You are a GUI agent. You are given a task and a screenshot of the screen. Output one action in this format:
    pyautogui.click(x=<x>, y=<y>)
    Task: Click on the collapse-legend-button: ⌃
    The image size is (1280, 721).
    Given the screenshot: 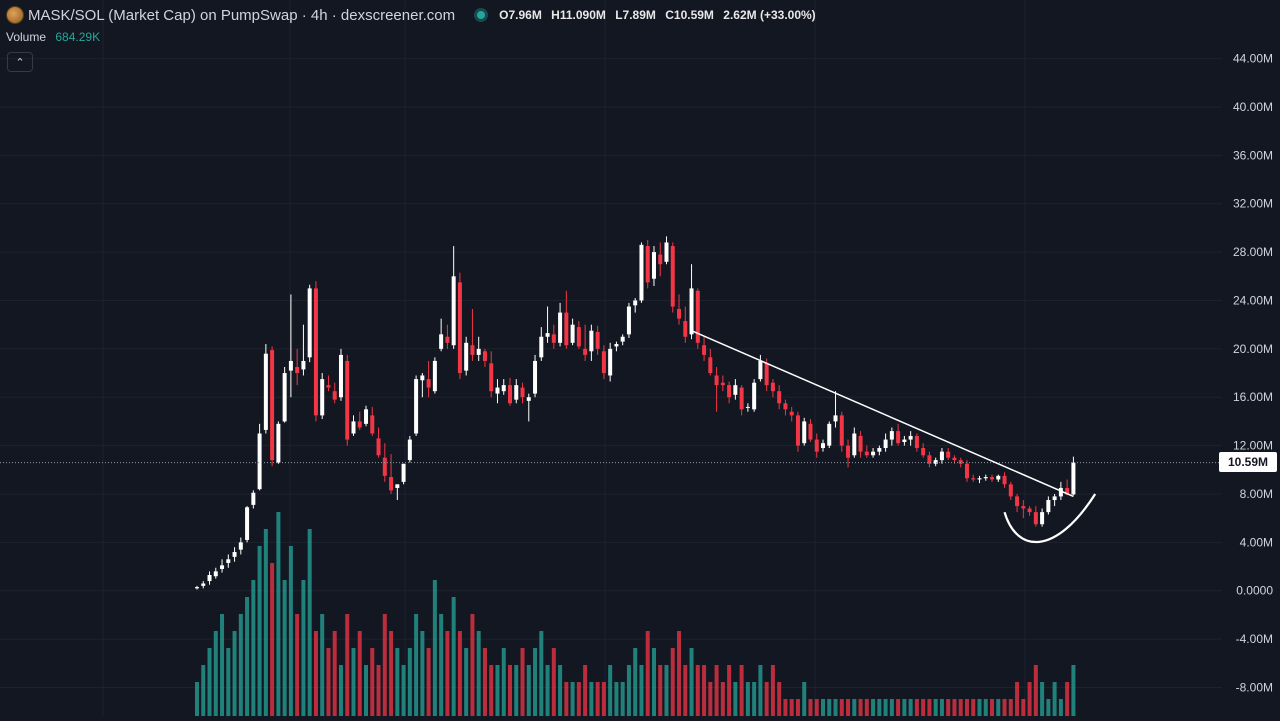 What is the action you would take?
    pyautogui.click(x=20, y=62)
    